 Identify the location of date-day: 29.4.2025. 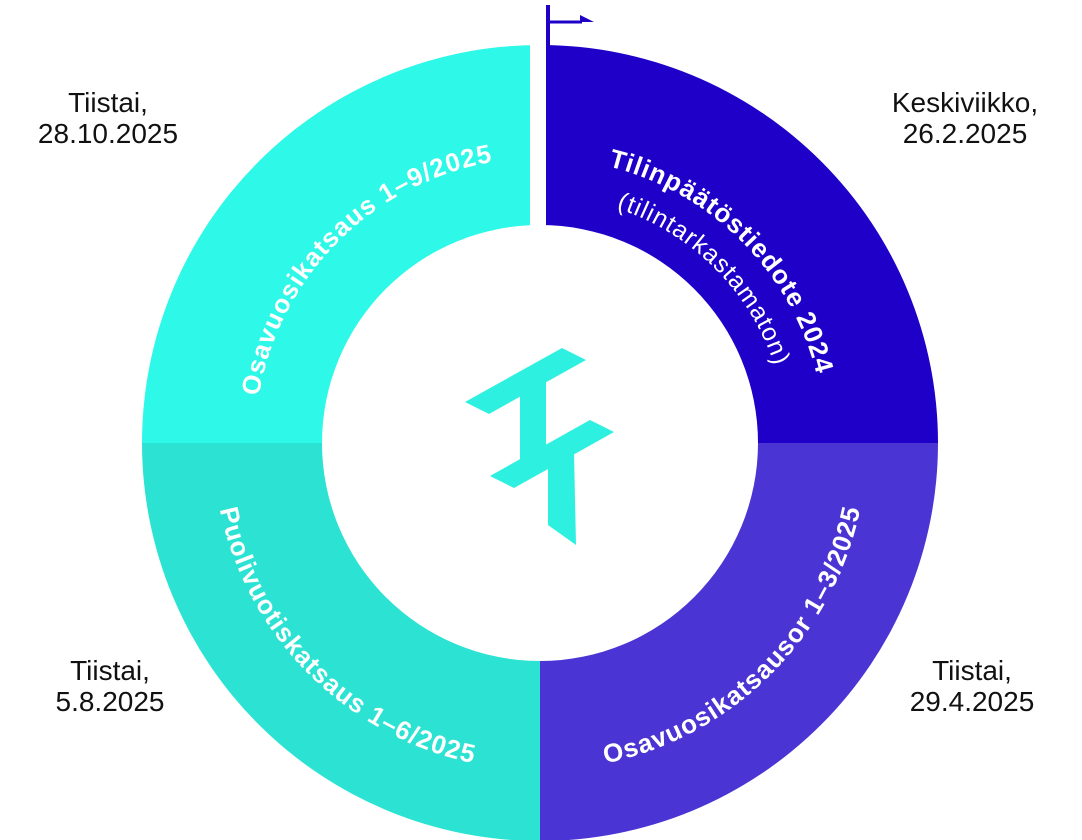
(972, 701).